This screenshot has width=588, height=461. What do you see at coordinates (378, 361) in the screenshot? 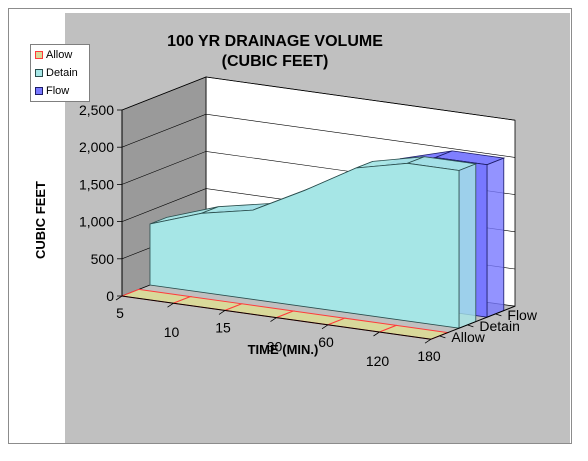
I see `x-tick-label: 120` at bounding box center [378, 361].